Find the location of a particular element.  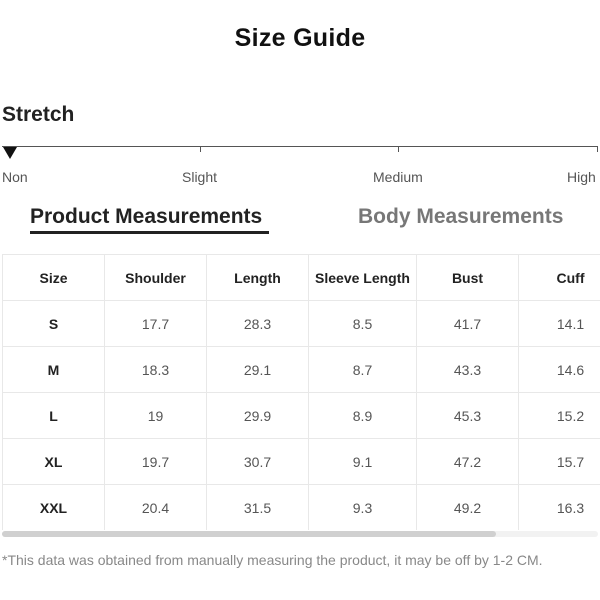

column-header-length: Length is located at coordinates (257, 277).